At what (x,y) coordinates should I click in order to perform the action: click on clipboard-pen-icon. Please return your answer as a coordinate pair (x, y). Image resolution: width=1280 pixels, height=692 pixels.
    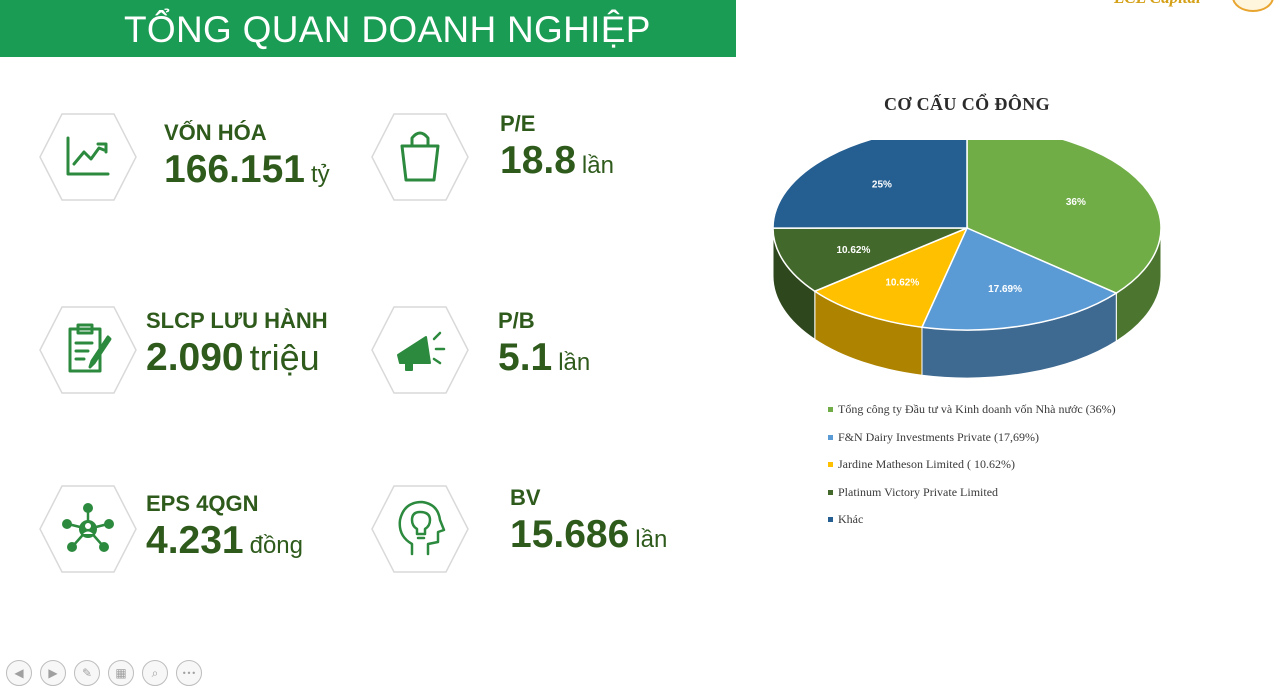
    Looking at the image, I should click on (88, 350).